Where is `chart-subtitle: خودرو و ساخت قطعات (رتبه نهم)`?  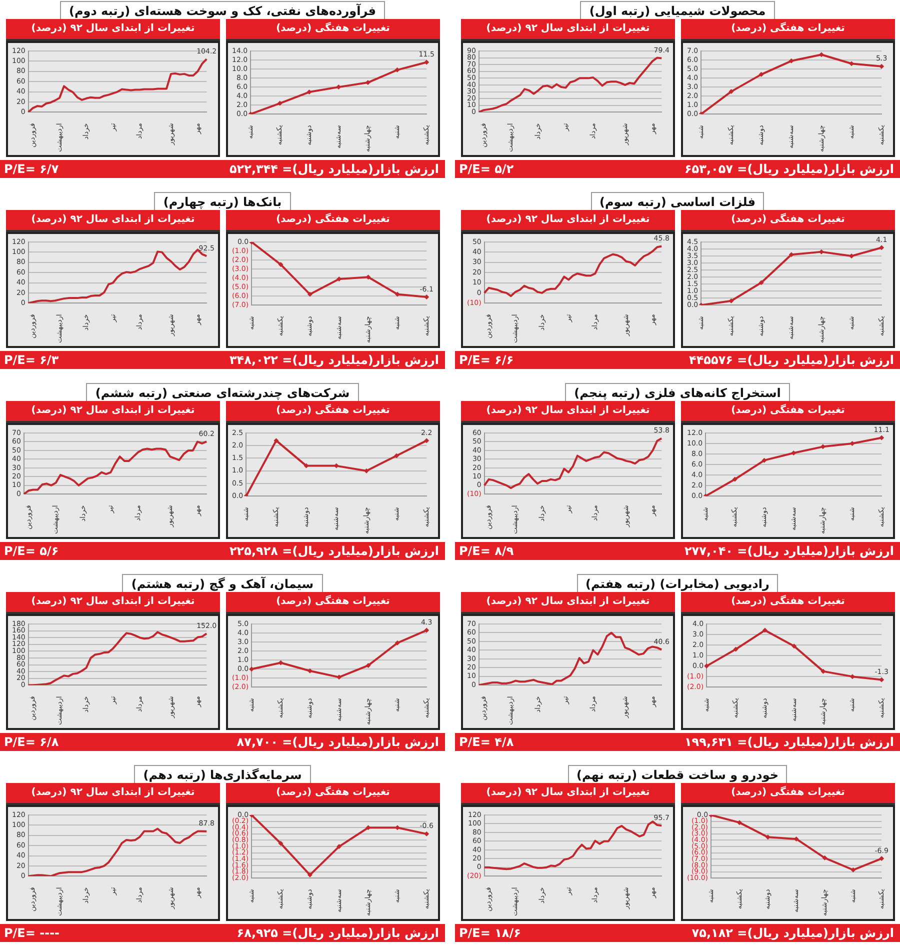 chart-subtitle: خودرو و ساخت قطعات (رتبه نهم) is located at coordinates (678, 774).